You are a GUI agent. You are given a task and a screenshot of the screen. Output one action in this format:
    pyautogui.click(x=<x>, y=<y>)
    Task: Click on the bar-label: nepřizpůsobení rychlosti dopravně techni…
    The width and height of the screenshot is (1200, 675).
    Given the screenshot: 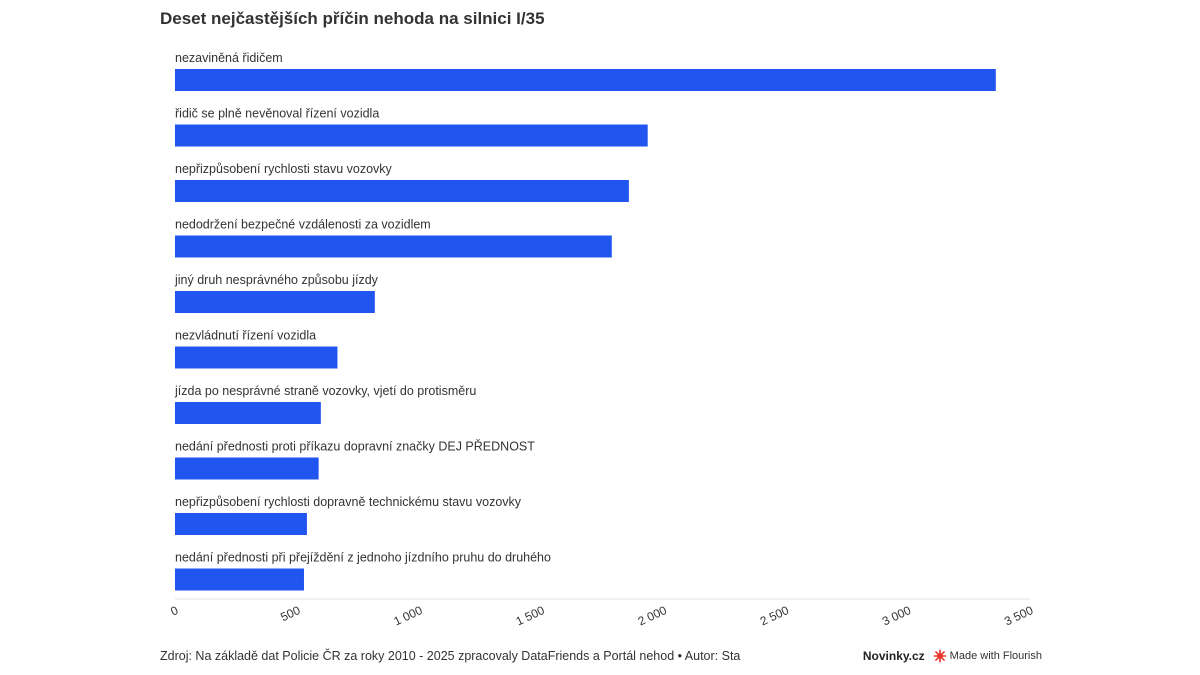 What is the action you would take?
    pyautogui.click(x=348, y=502)
    